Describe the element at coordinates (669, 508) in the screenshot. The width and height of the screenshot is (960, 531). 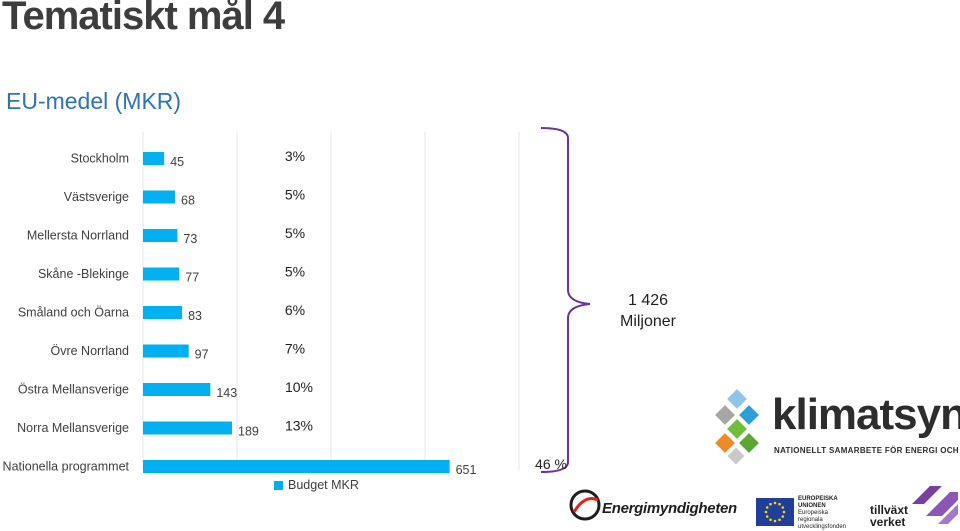
I see `energimyndigheten-wordmark: Energimyndigheten` at that location.